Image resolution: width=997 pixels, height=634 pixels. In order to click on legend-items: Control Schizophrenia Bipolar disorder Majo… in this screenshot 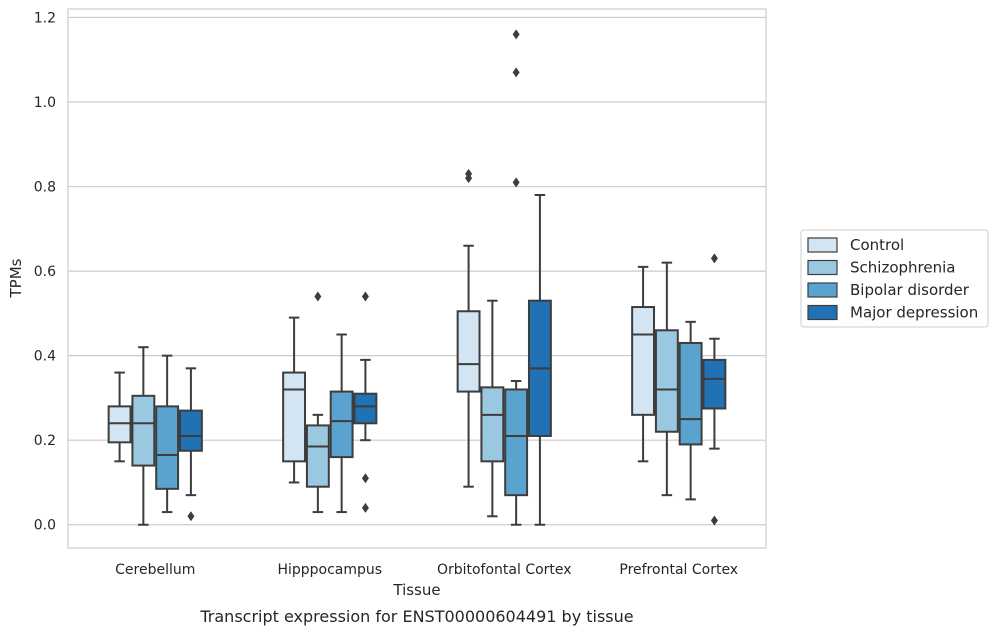, I will do `click(892, 279)`.